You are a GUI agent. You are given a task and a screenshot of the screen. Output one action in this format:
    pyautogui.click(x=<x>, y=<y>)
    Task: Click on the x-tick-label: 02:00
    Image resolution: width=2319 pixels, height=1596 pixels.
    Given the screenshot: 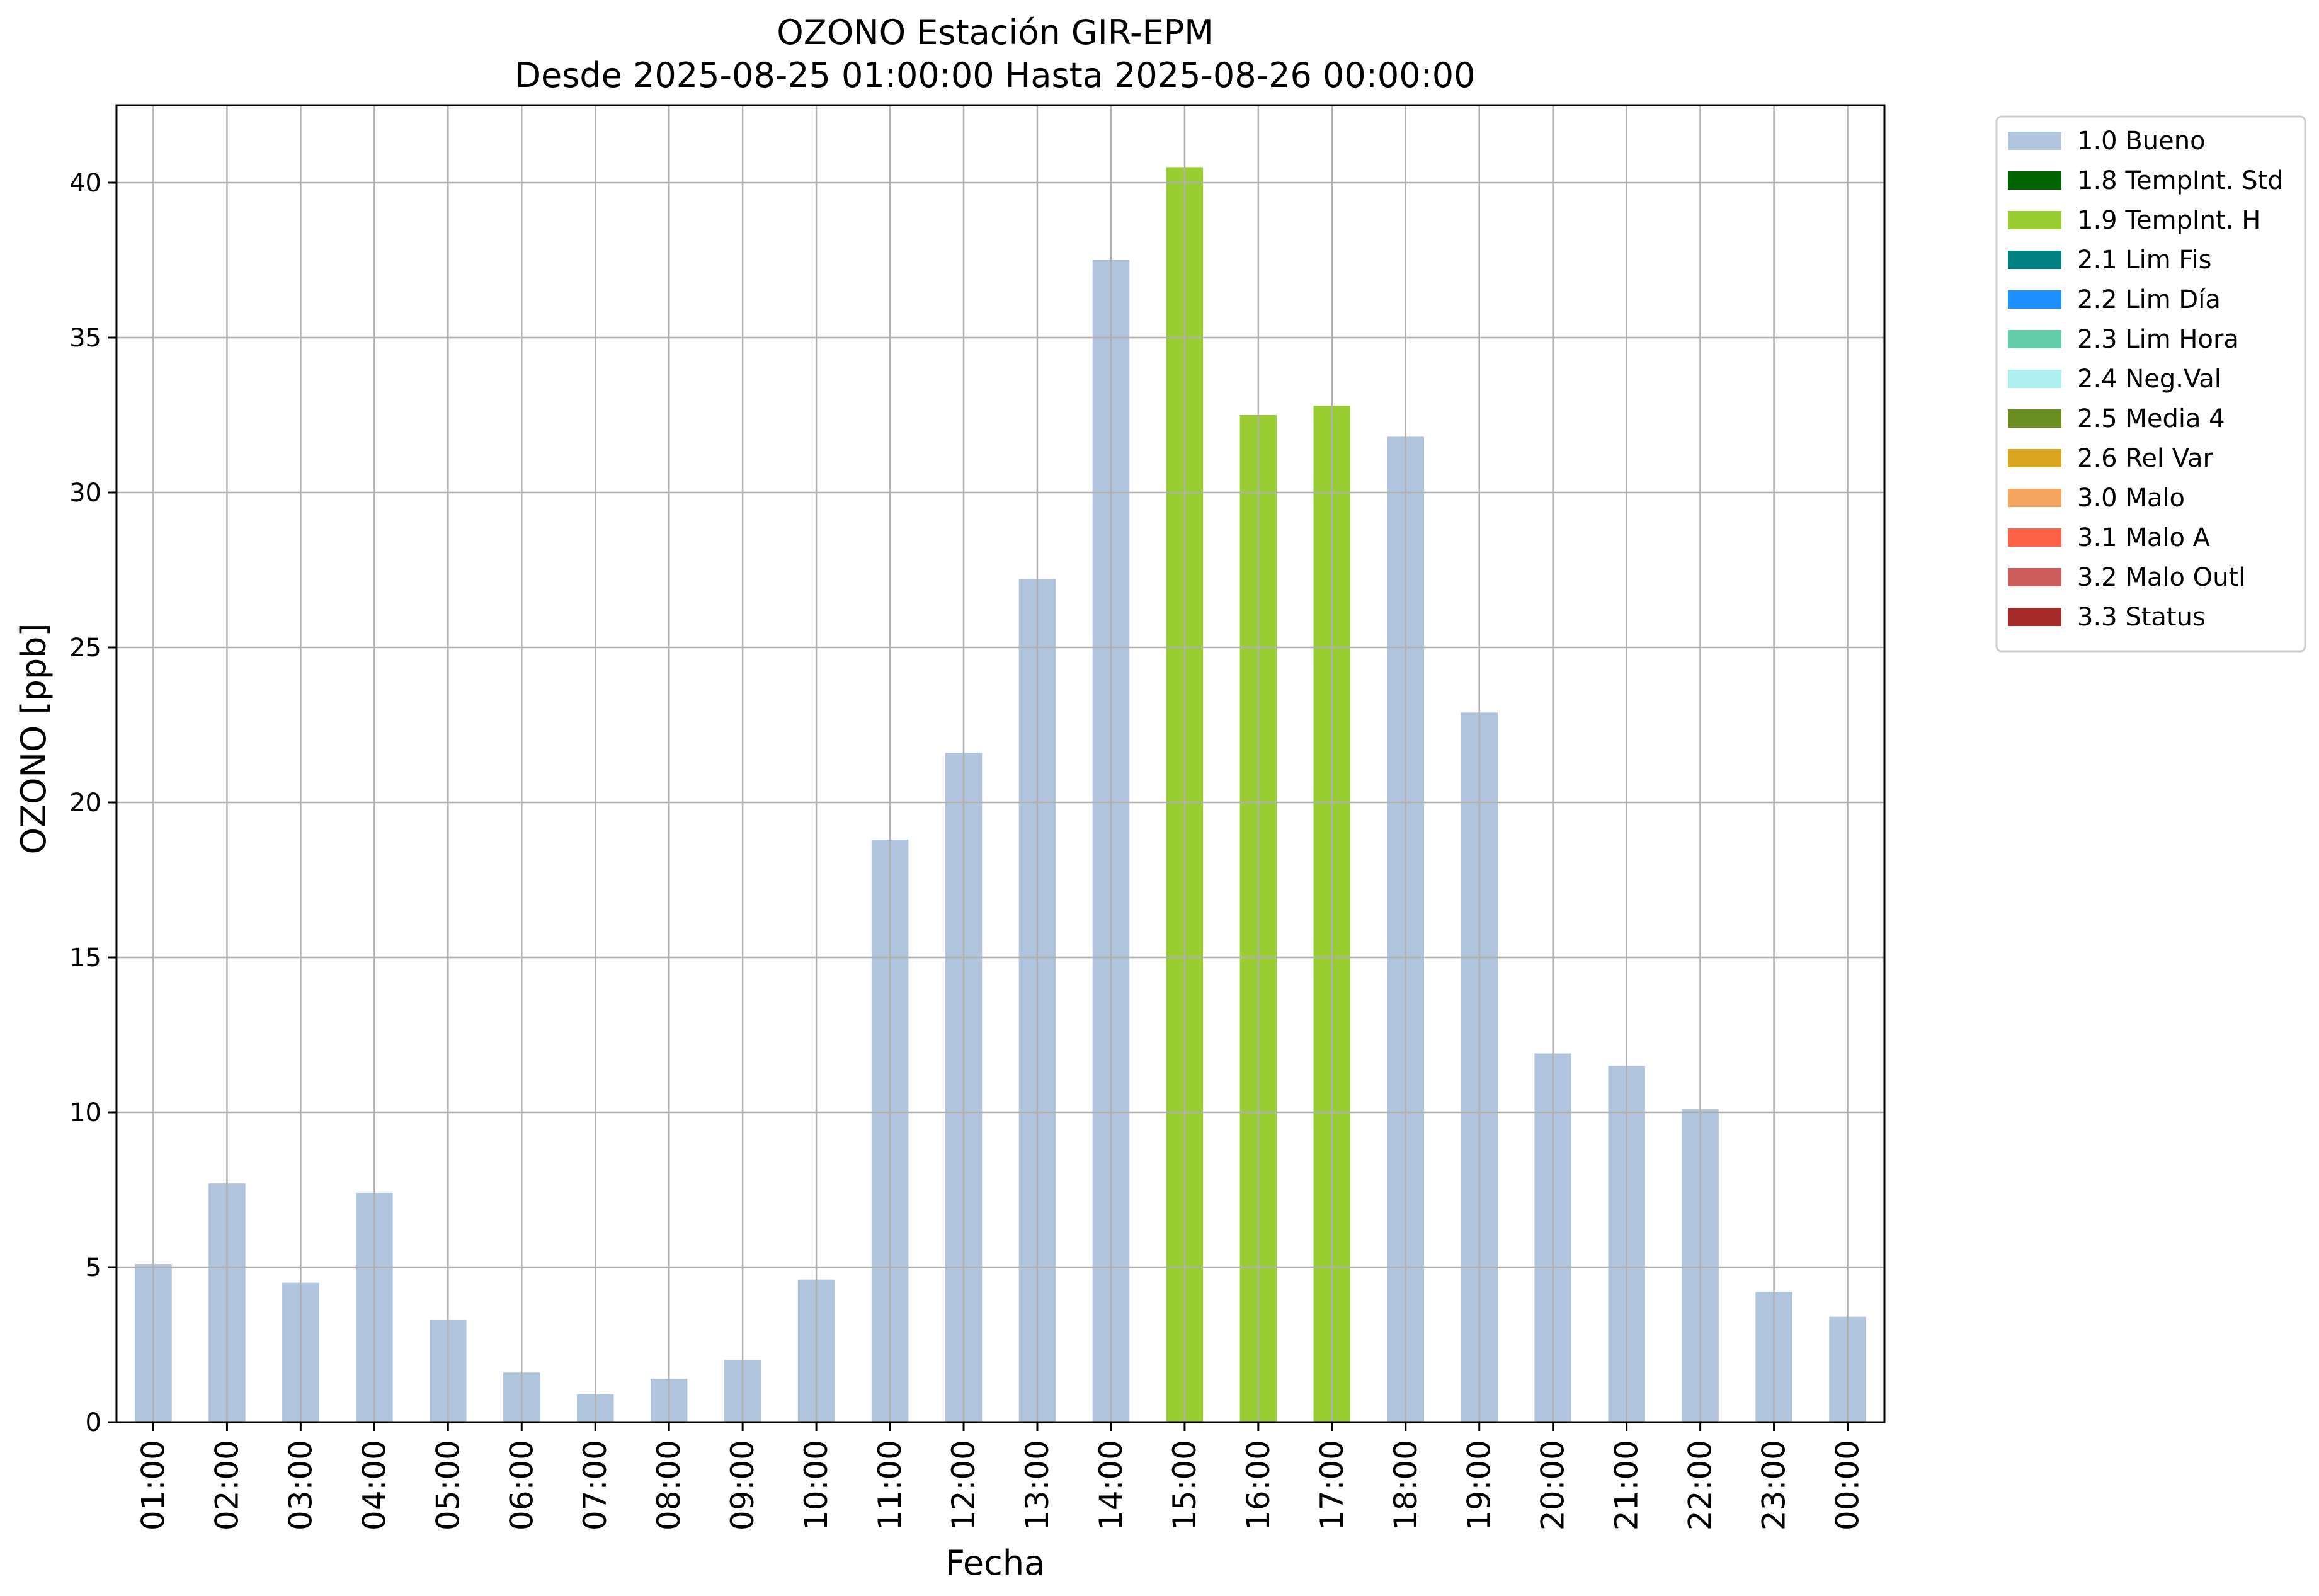 What is the action you would take?
    pyautogui.click(x=226, y=1485)
    